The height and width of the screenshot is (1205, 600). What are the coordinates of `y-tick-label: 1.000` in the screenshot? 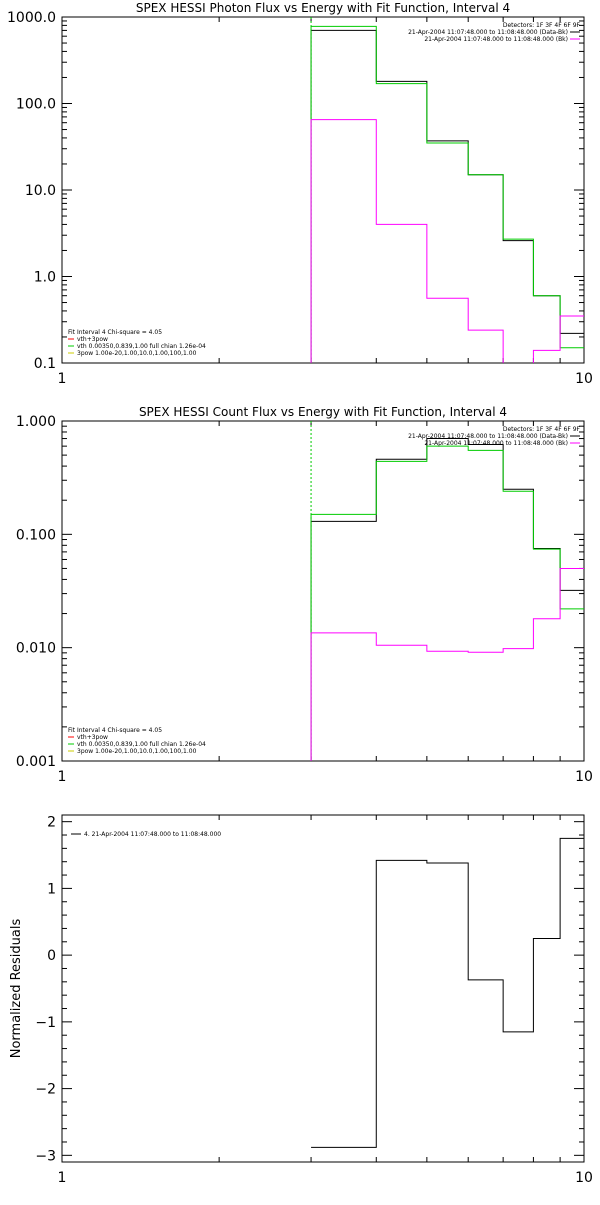 It's located at (36, 422).